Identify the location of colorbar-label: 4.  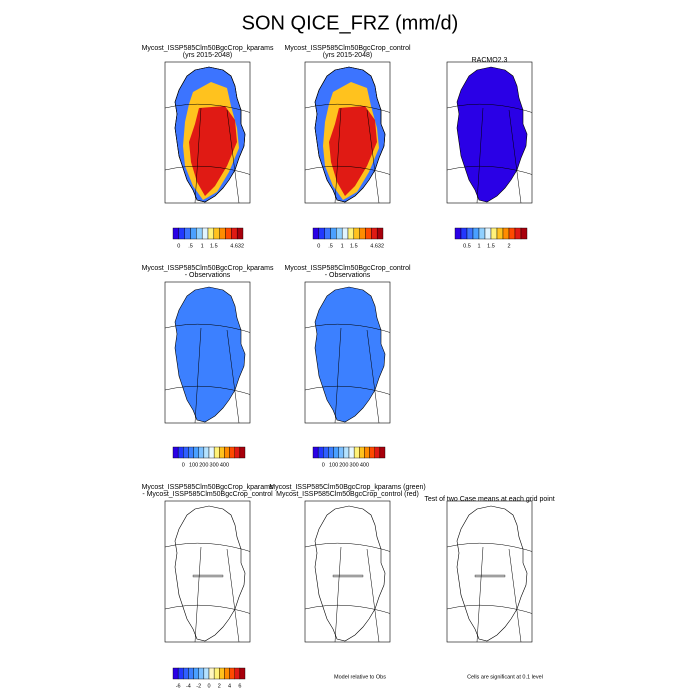
(229, 686).